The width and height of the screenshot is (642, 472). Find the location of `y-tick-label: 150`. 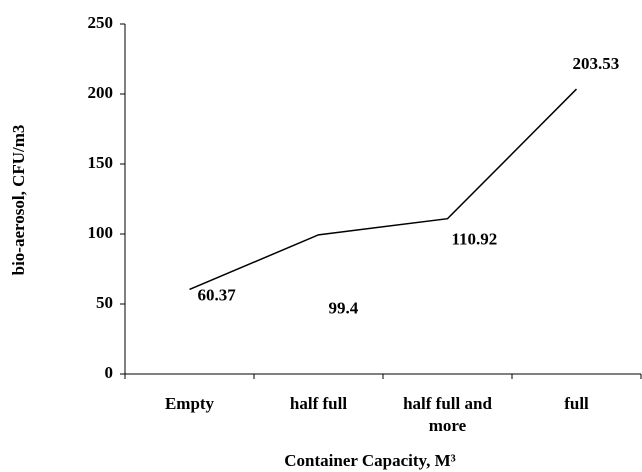

y-tick-label: 150 is located at coordinates (101, 162).